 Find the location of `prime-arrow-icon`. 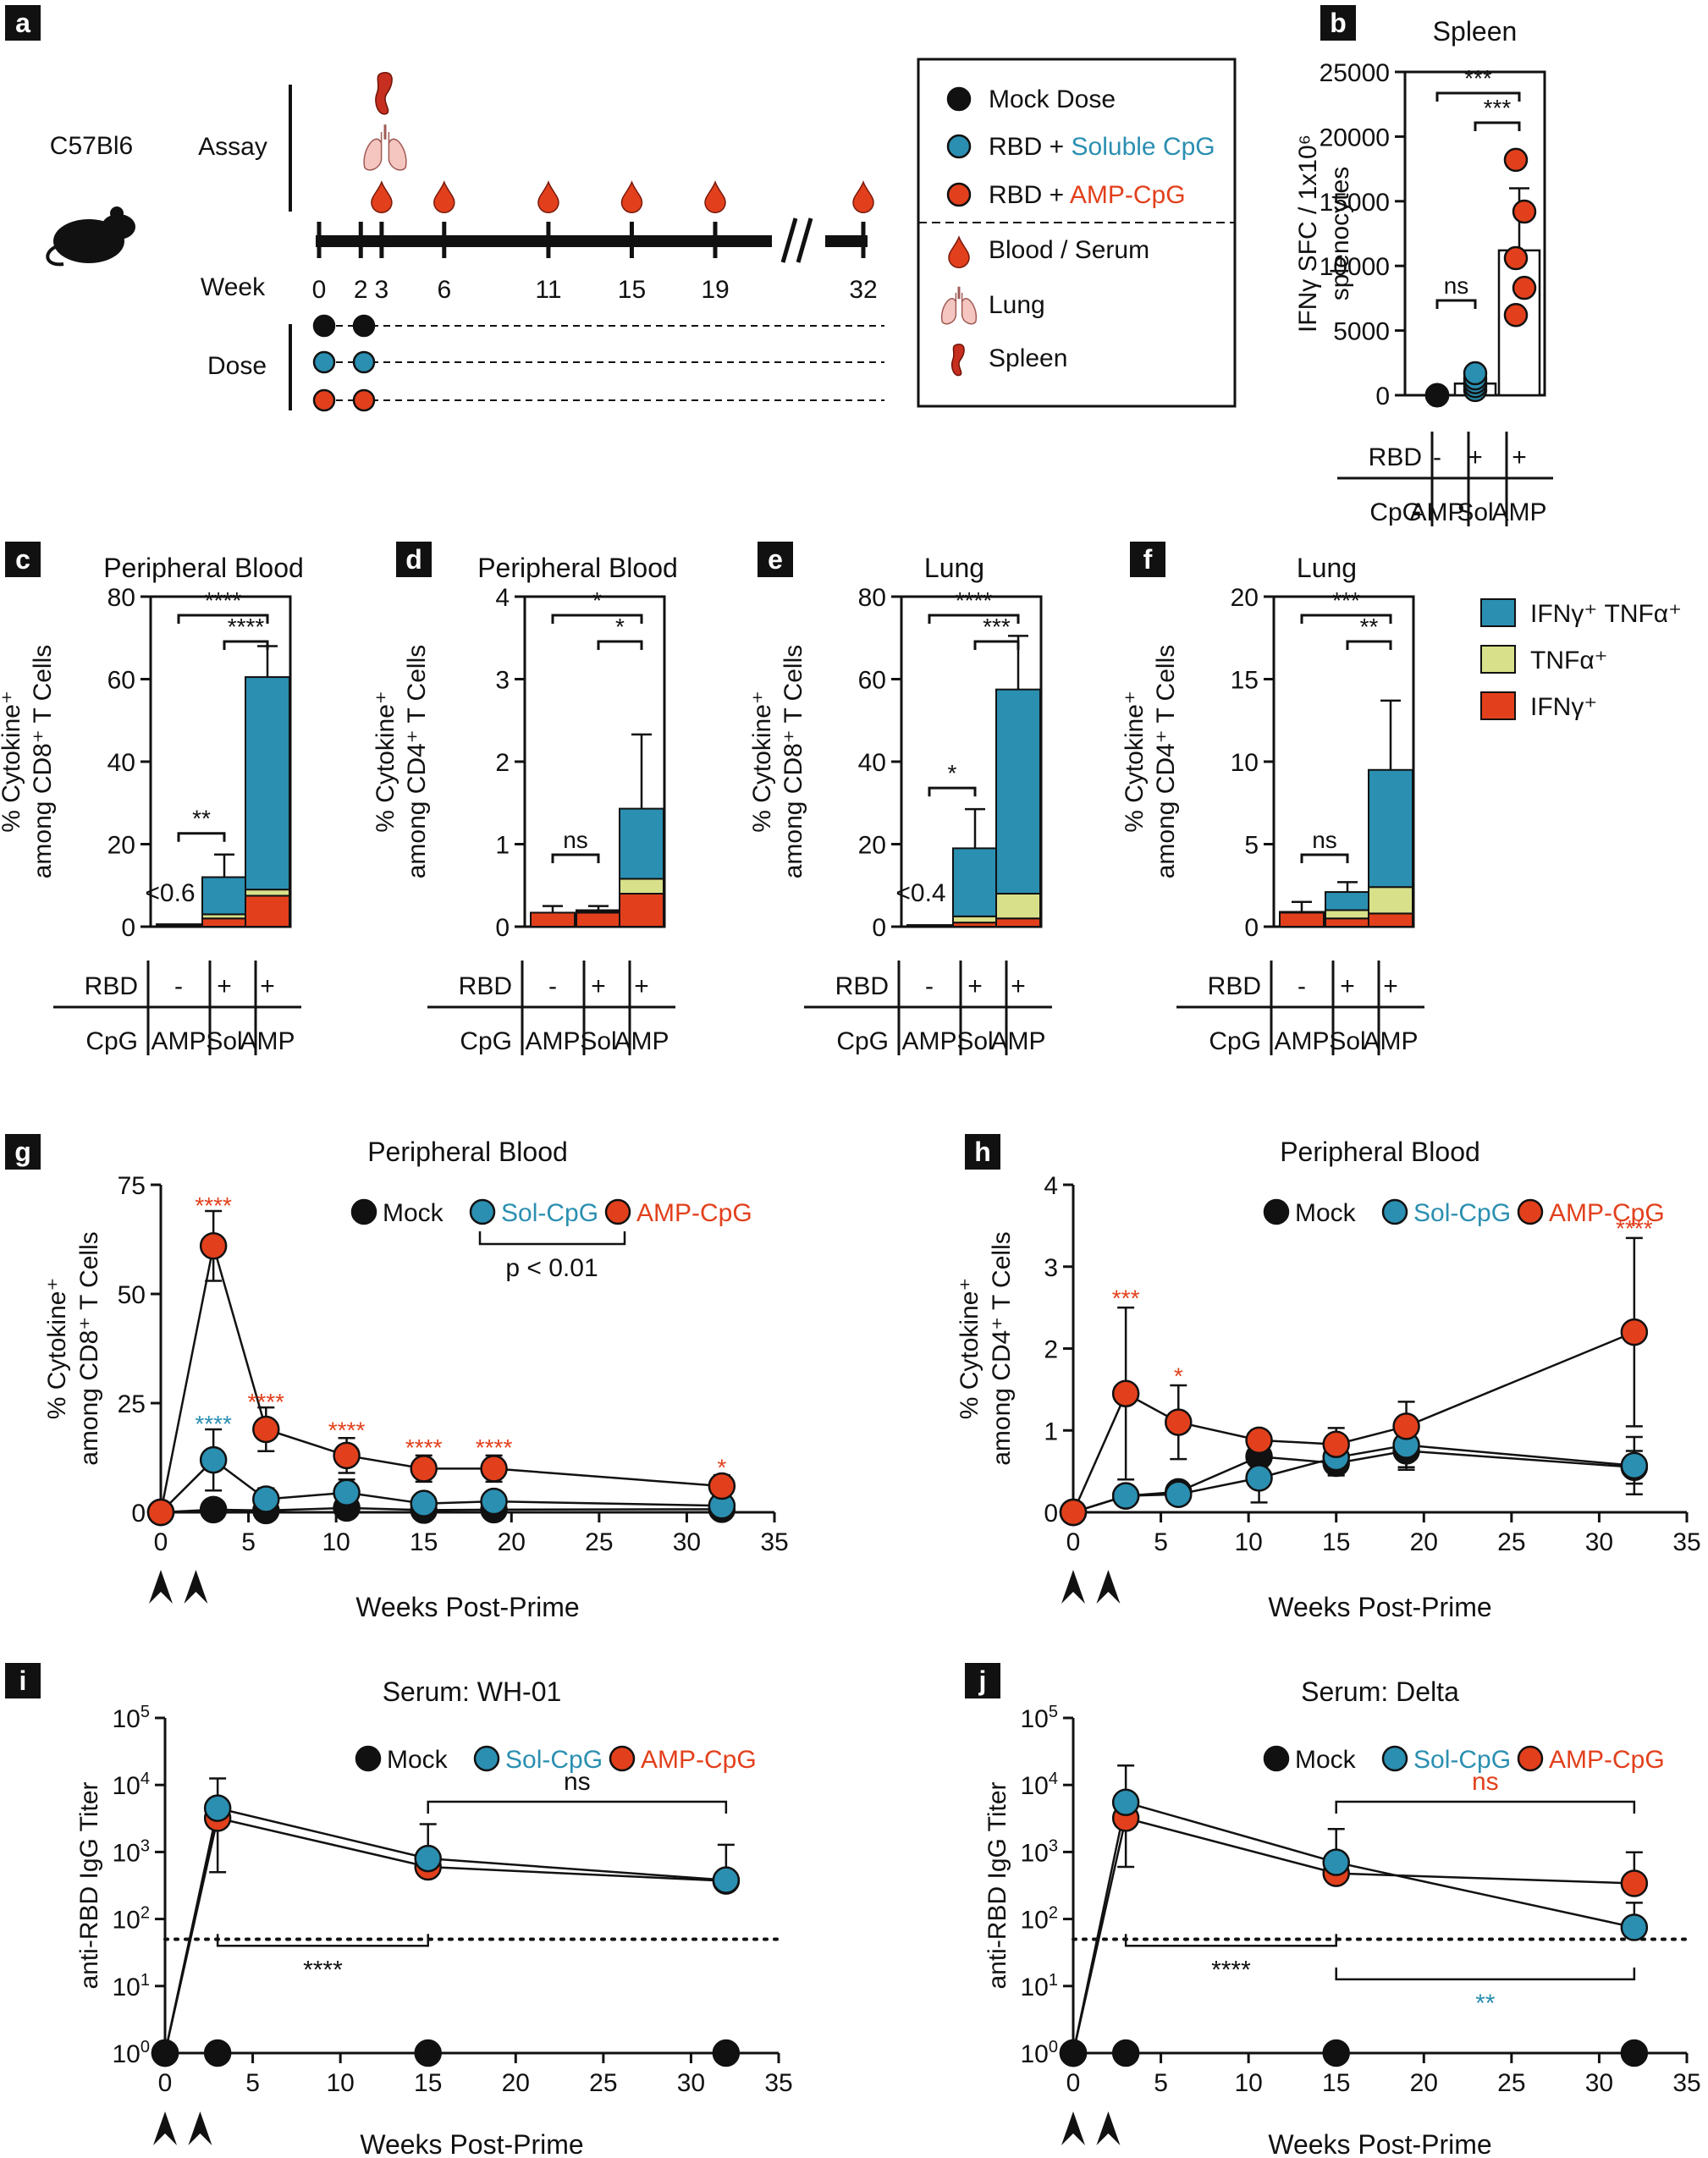

prime-arrow-icon is located at coordinates (161, 1587).